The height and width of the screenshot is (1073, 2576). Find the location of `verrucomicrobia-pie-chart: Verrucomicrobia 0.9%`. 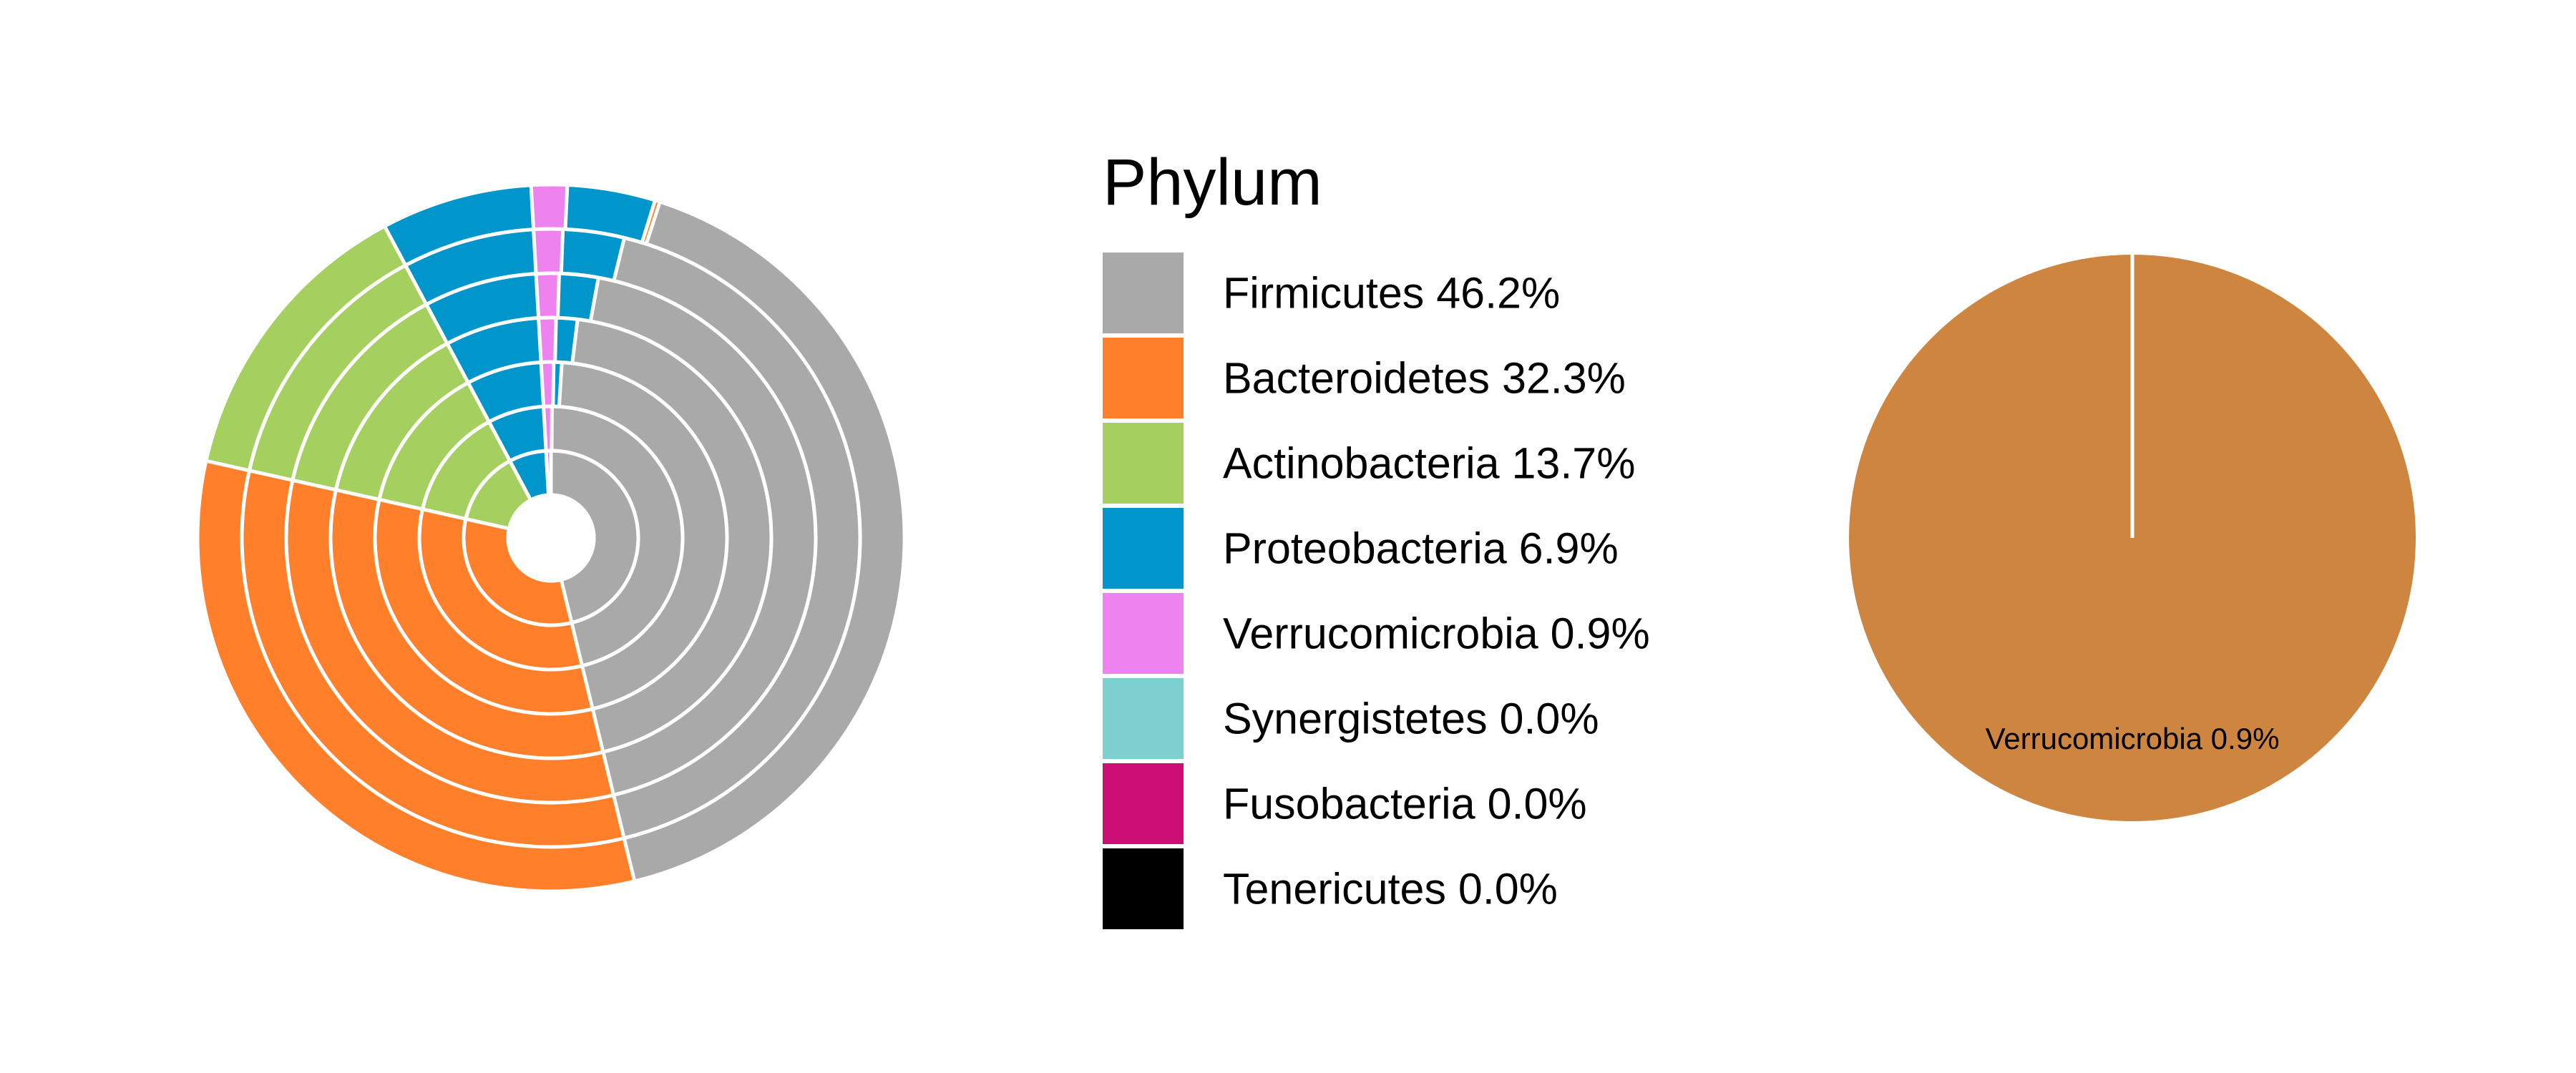

verrucomicrobia-pie-chart: Verrucomicrobia 0.9% is located at coordinates (2132, 538).